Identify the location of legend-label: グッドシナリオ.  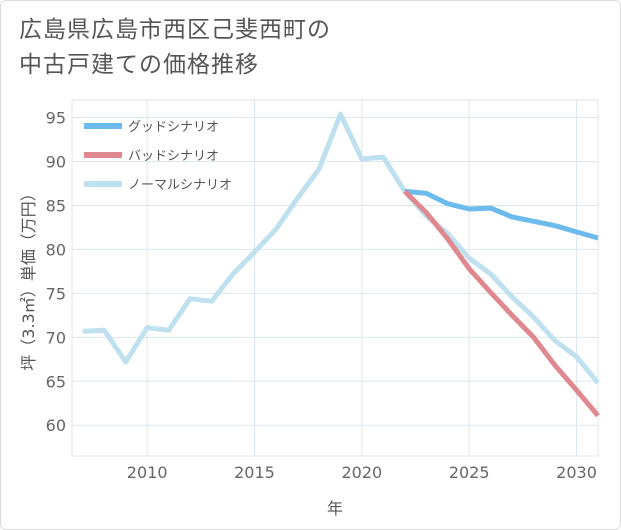
(173, 127).